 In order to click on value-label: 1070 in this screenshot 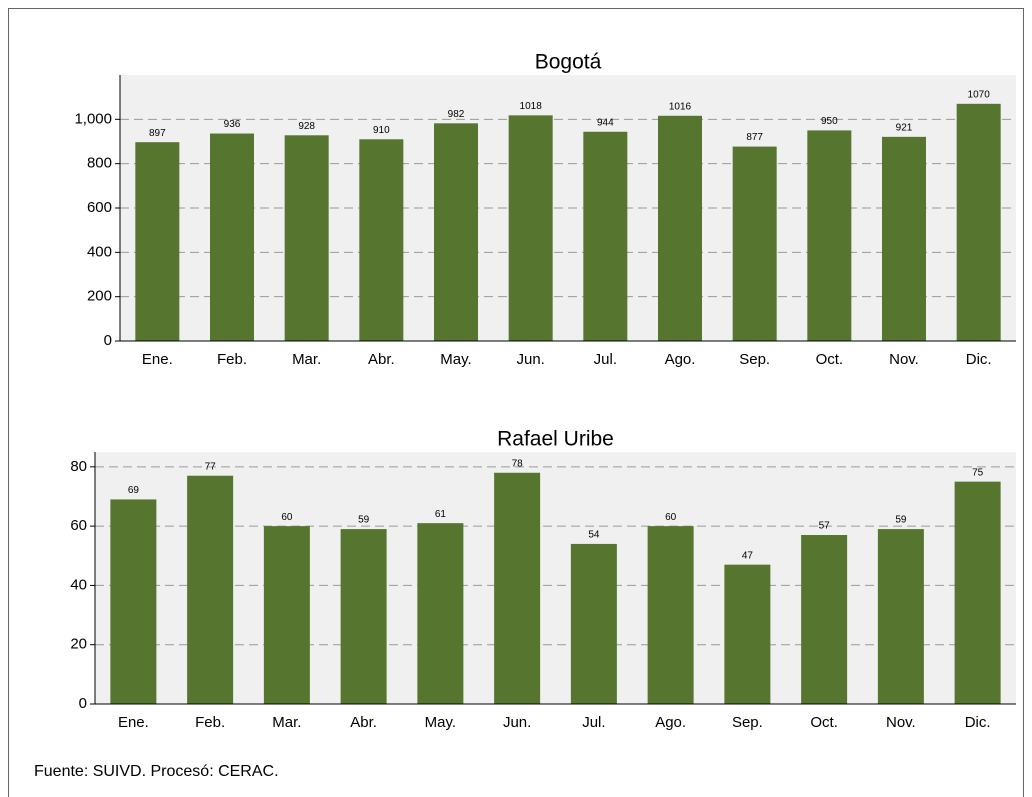, I will do `click(979, 94)`.